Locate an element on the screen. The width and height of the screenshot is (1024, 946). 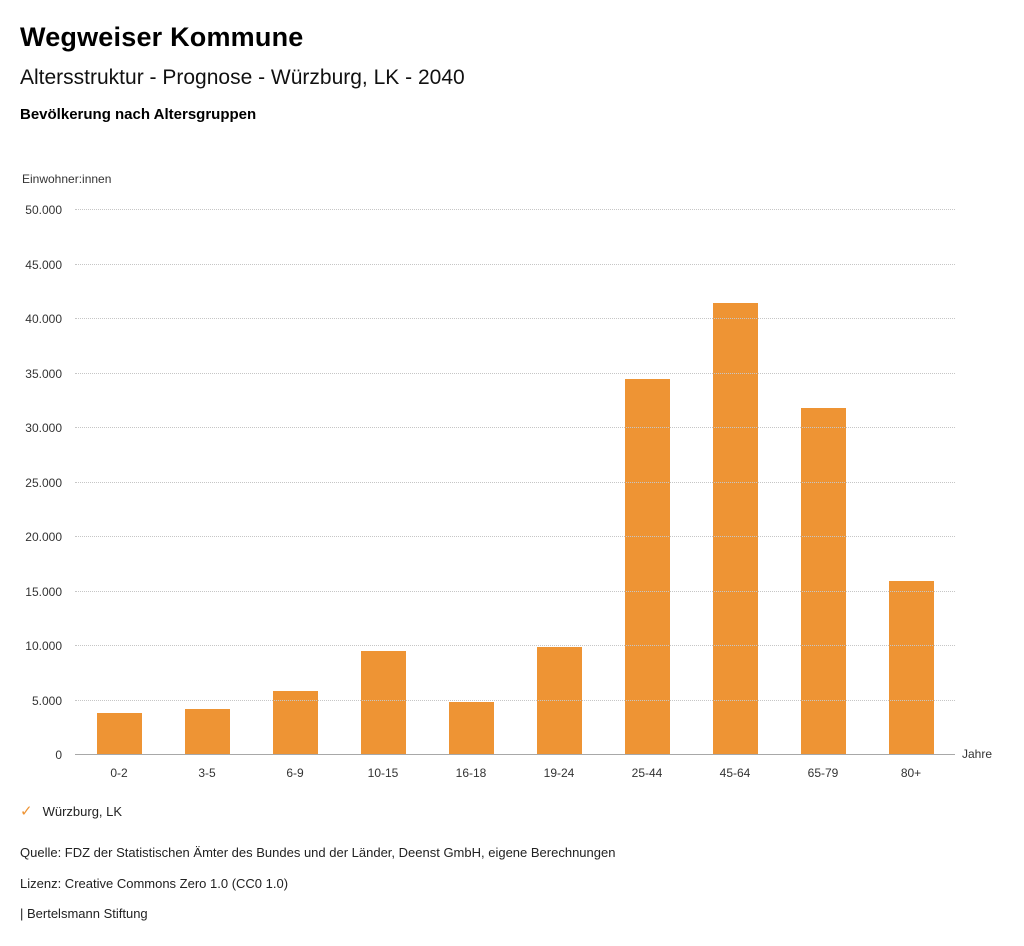
y-tick-label: 40.000 is located at coordinates (43, 319).